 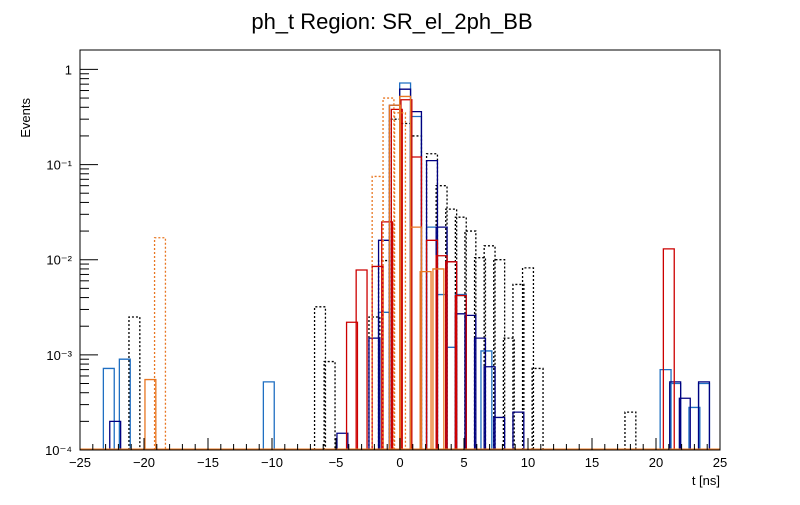 What do you see at coordinates (399, 462) in the screenshot?
I see `x-tick-label: 0` at bounding box center [399, 462].